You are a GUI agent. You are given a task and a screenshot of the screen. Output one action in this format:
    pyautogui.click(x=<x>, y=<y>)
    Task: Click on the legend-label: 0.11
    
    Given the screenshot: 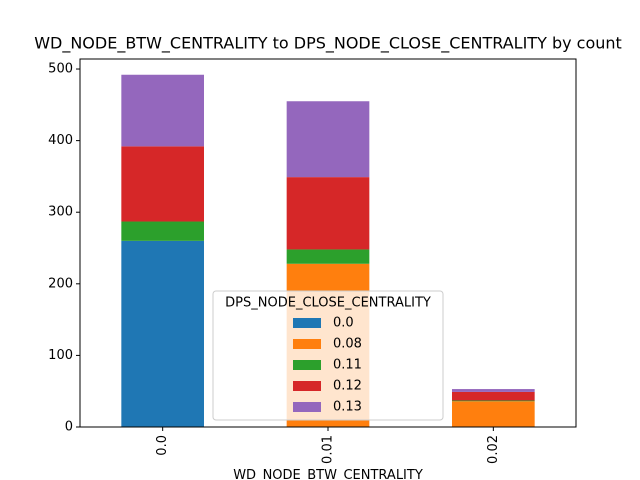 What is the action you would take?
    pyautogui.click(x=347, y=365)
    